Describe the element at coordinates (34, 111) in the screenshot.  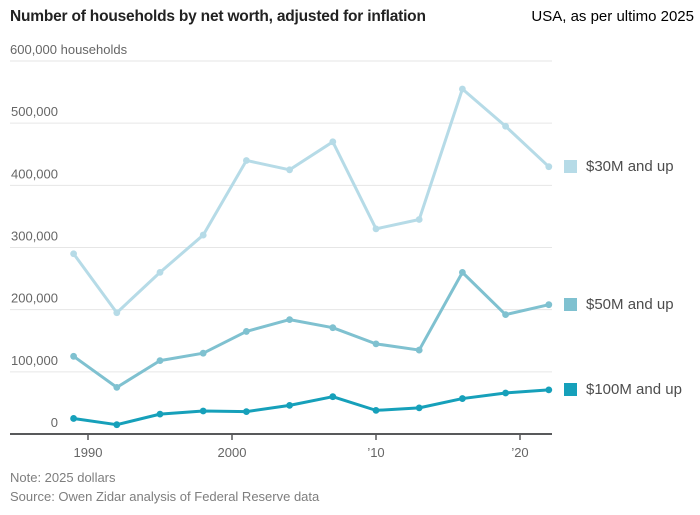
I see `y-tick-label-500000: 500,000` at that location.